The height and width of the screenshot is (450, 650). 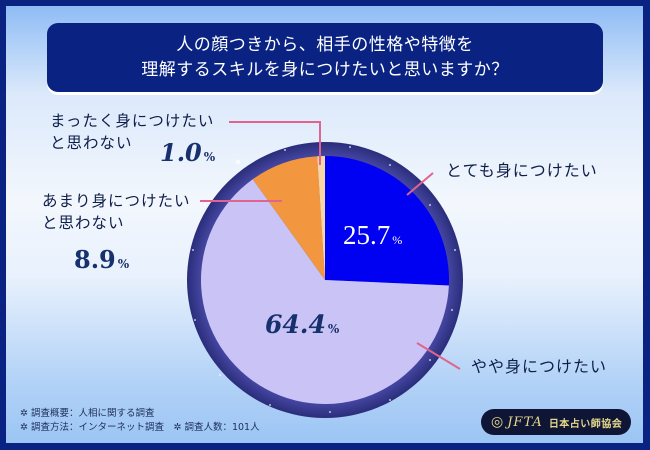 I want to click on logo-name: 日本占い師協会, so click(x=585, y=424).